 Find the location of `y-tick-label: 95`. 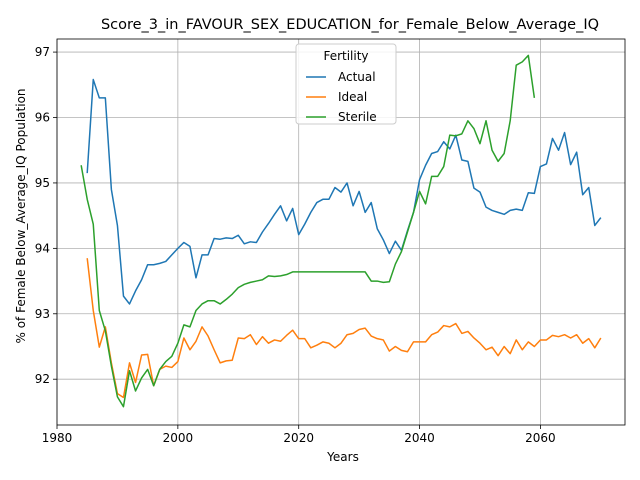

y-tick-label: 95 is located at coordinates (42, 183).